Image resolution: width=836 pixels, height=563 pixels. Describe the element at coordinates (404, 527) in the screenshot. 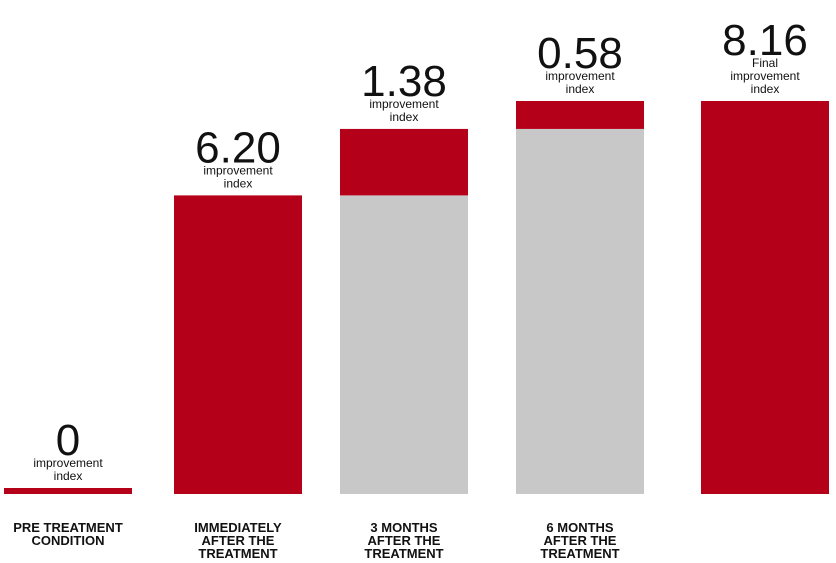

I see `x-tick-label-2-0: 3 MONTHS` at that location.